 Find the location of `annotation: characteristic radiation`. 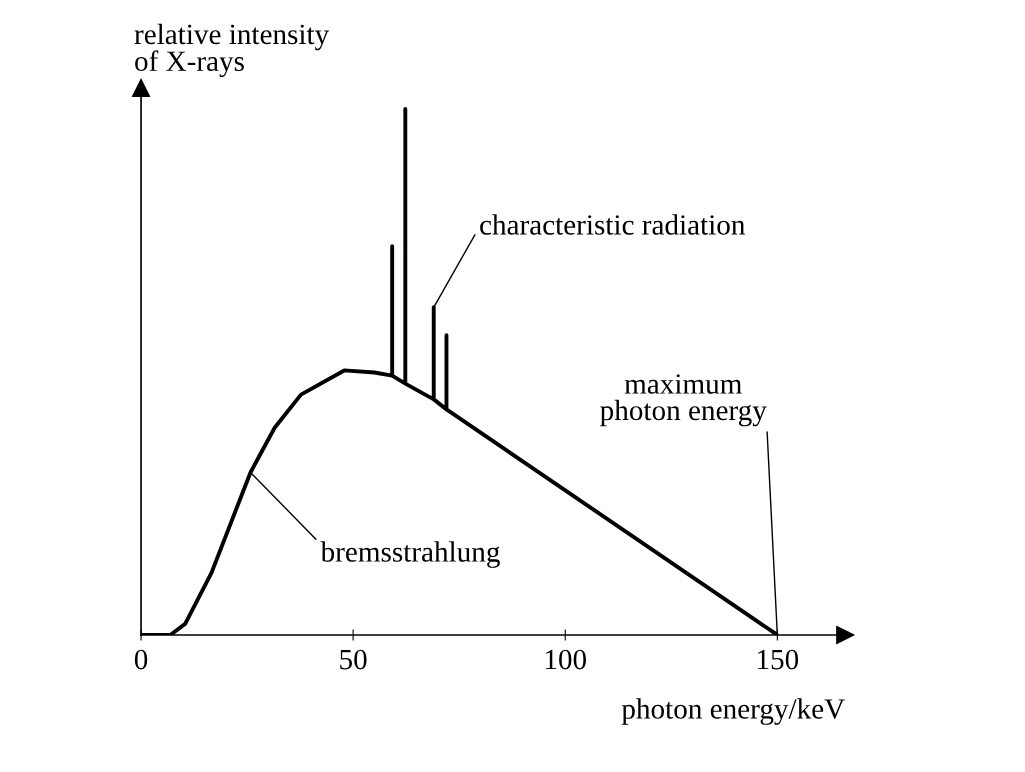

annotation: characteristic radiation is located at coordinates (612, 224).